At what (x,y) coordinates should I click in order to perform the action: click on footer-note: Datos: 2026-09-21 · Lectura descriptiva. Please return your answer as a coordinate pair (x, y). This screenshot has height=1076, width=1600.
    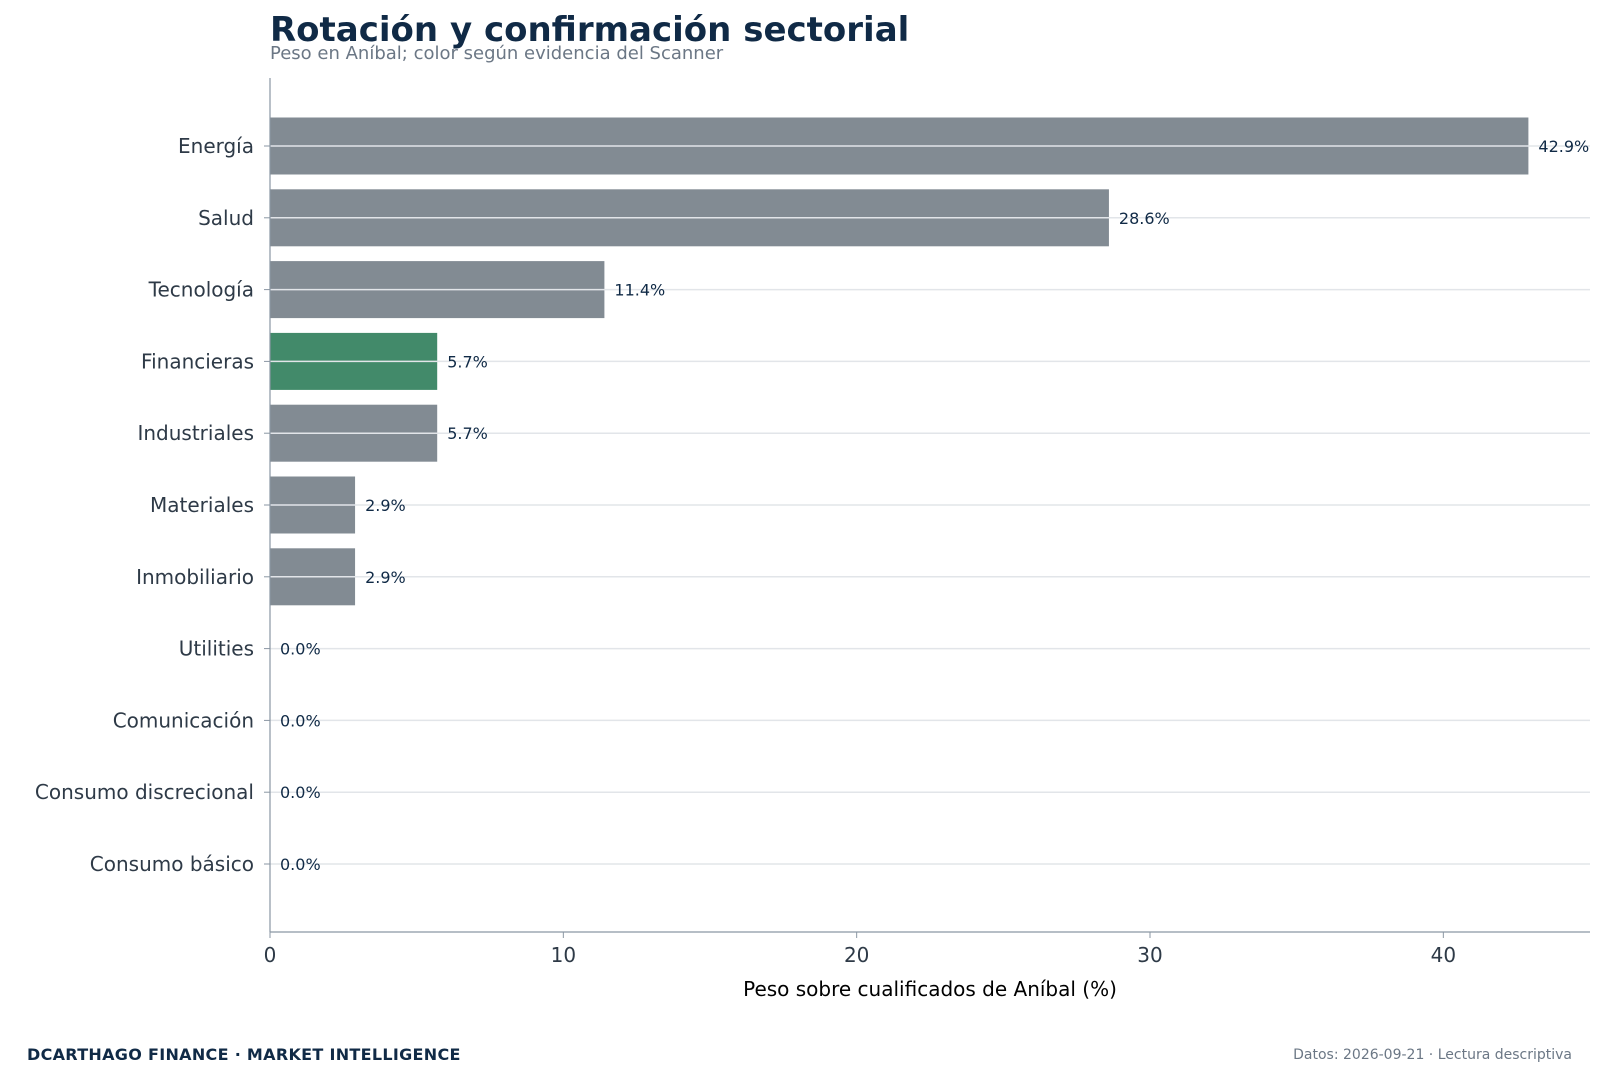
    Looking at the image, I should click on (1432, 1055).